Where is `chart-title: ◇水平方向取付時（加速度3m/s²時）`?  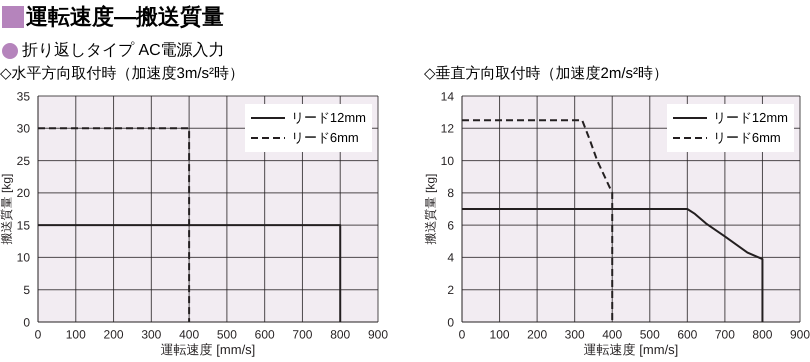 chart-title: ◇水平方向取付時（加速度3m/s²時） is located at coordinates (122, 73).